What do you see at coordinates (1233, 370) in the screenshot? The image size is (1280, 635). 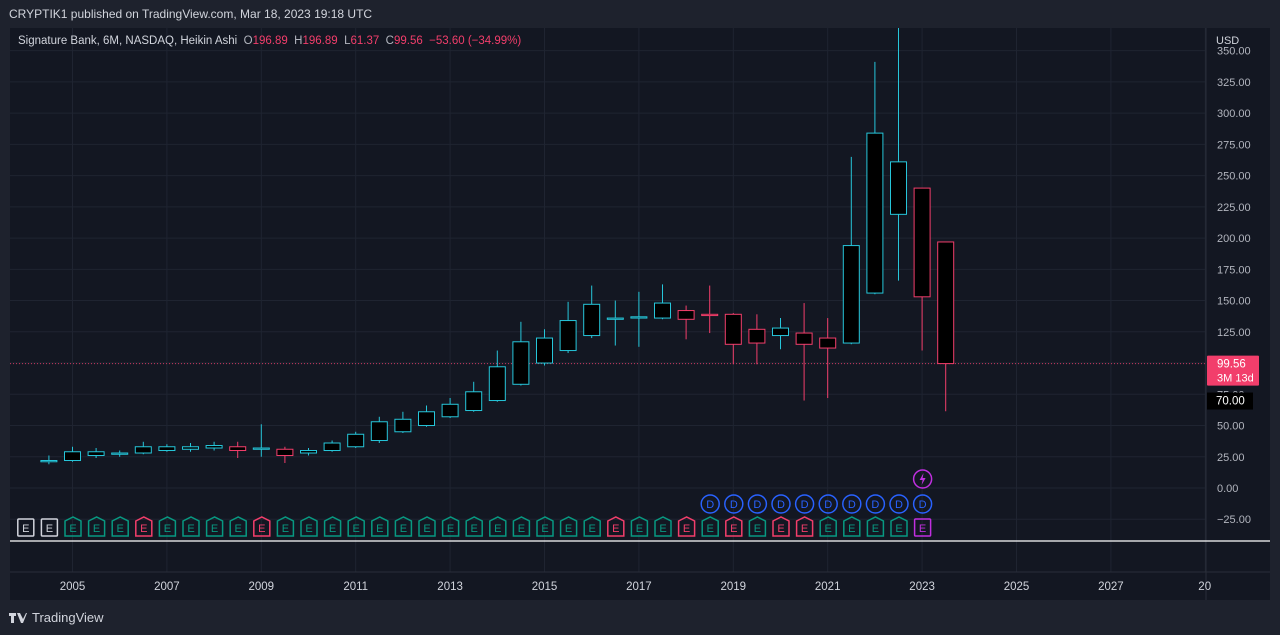 I see `last-price-bg` at bounding box center [1233, 370].